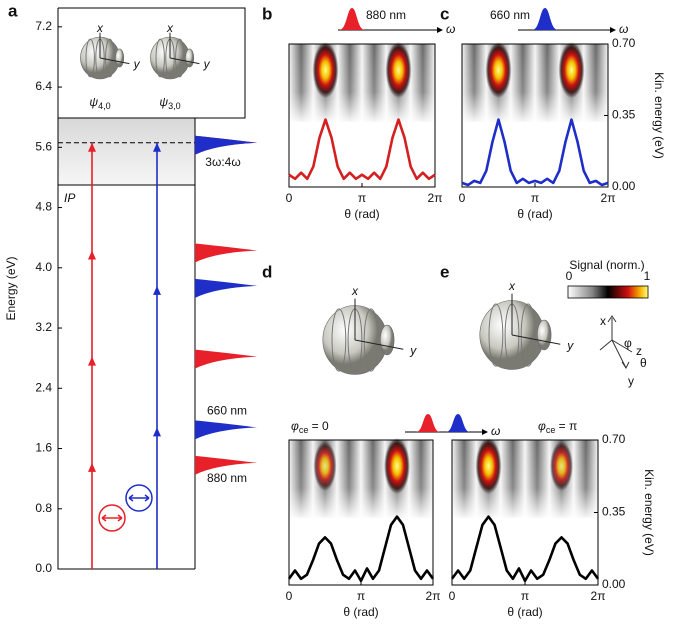 This screenshot has height=627, width=674. Describe the element at coordinates (43, 568) in the screenshot. I see `y-tick-label: 0.0` at that location.